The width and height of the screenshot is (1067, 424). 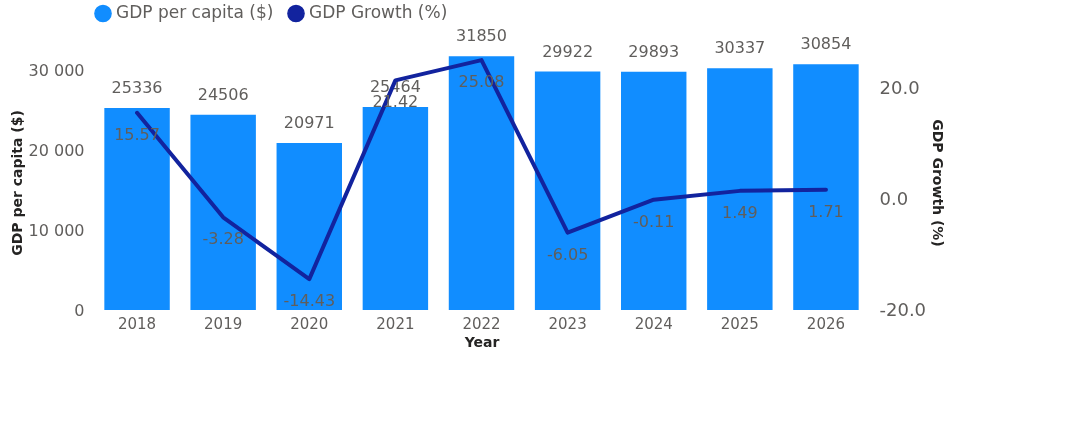 What do you see at coordinates (16, 183) in the screenshot?
I see `y-axis-title: GDP per capita ($)` at bounding box center [16, 183].